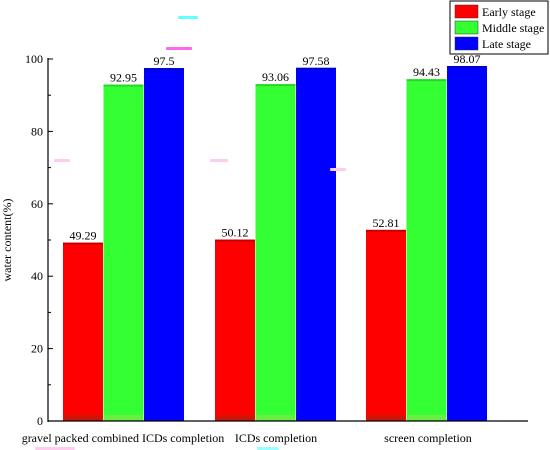 The width and height of the screenshot is (550, 450). Describe the element at coordinates (467, 59) in the screenshot. I see `data-label: 98.07` at that location.